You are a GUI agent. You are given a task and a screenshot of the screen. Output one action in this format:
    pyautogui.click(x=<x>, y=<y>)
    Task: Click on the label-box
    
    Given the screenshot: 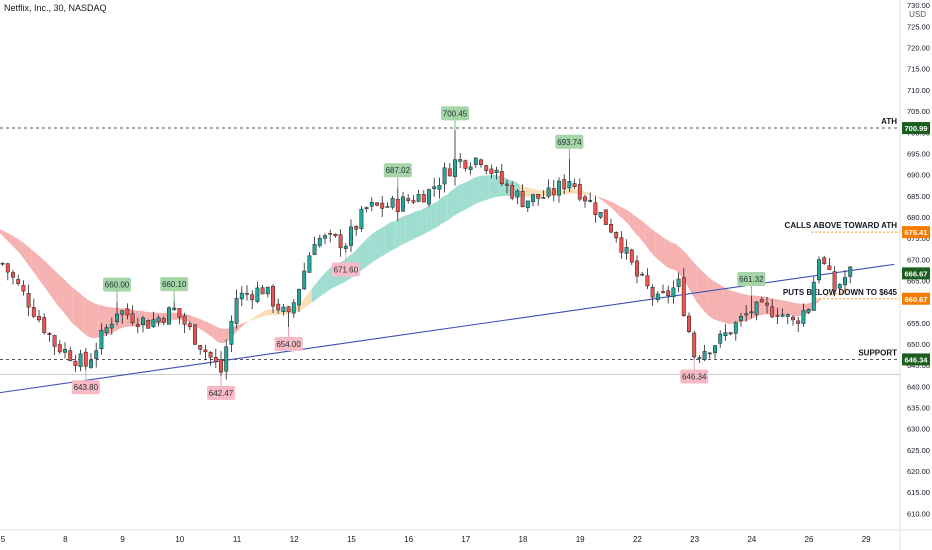 What is the action you would take?
    pyautogui.click(x=117, y=284)
    